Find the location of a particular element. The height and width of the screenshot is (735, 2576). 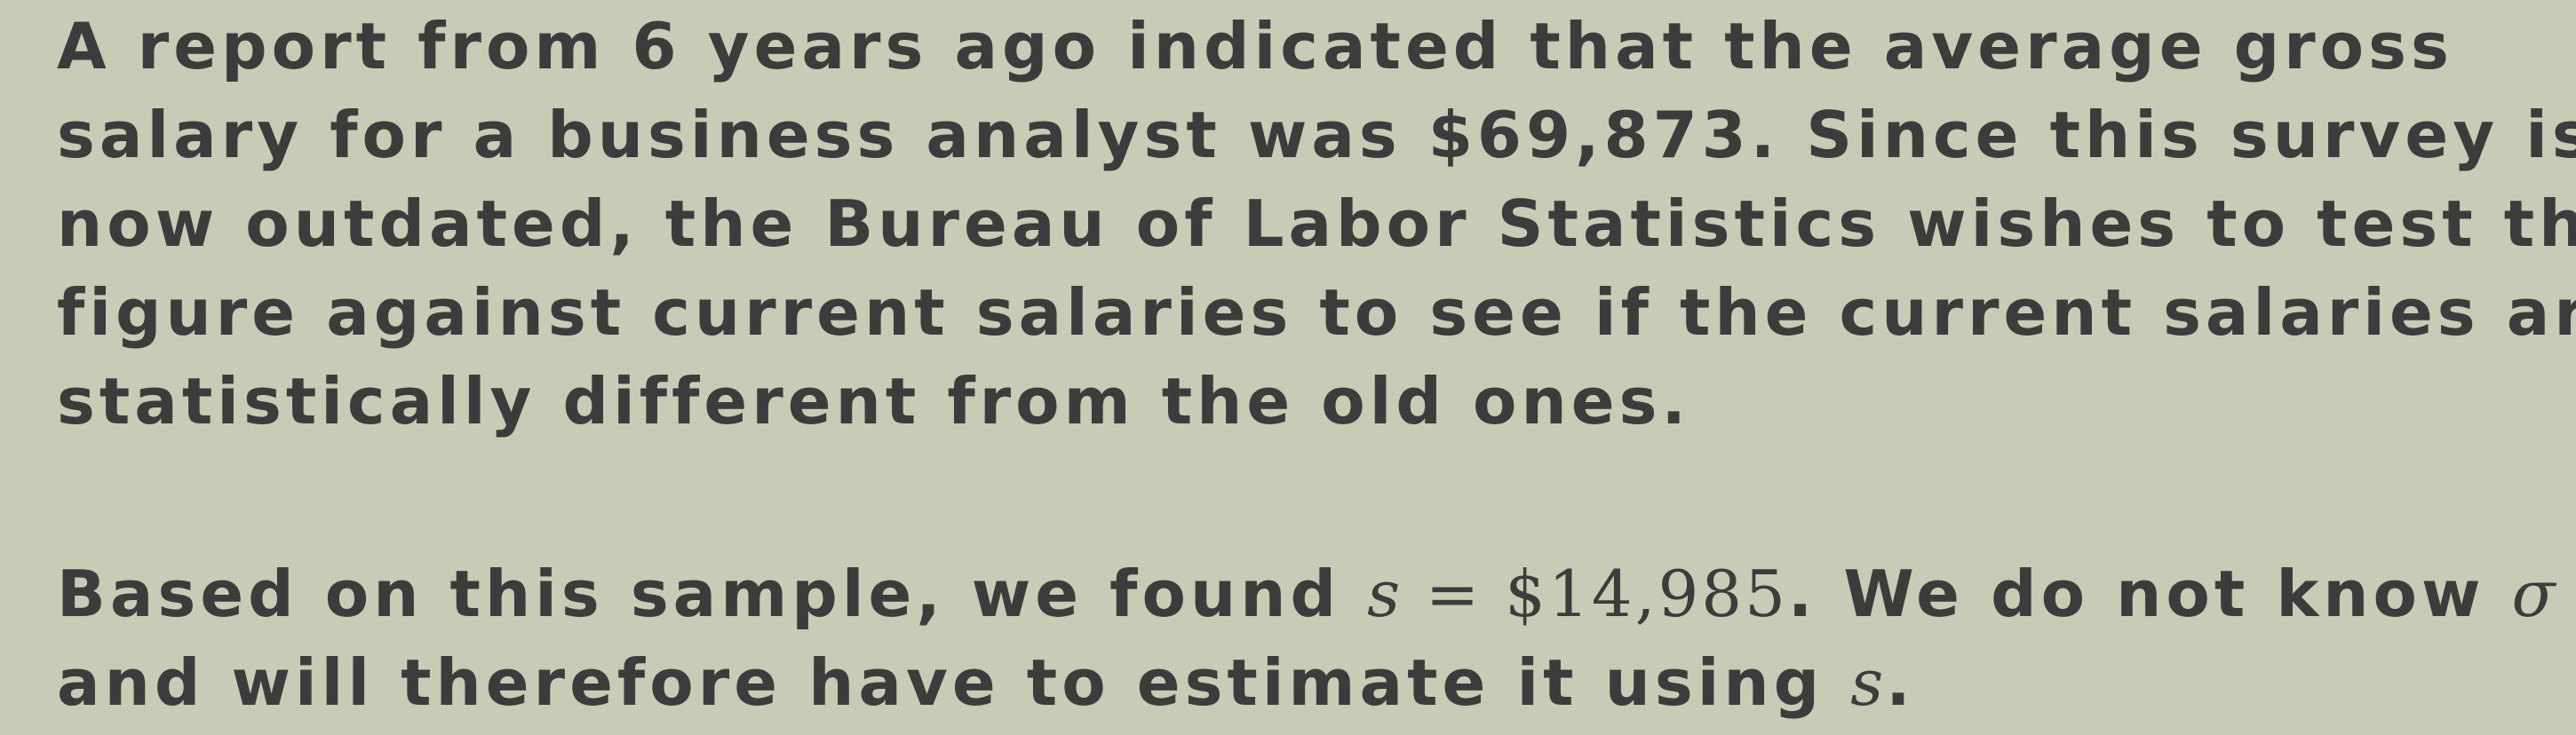

text-segment: Based on this sample, we found is located at coordinates (712, 594).